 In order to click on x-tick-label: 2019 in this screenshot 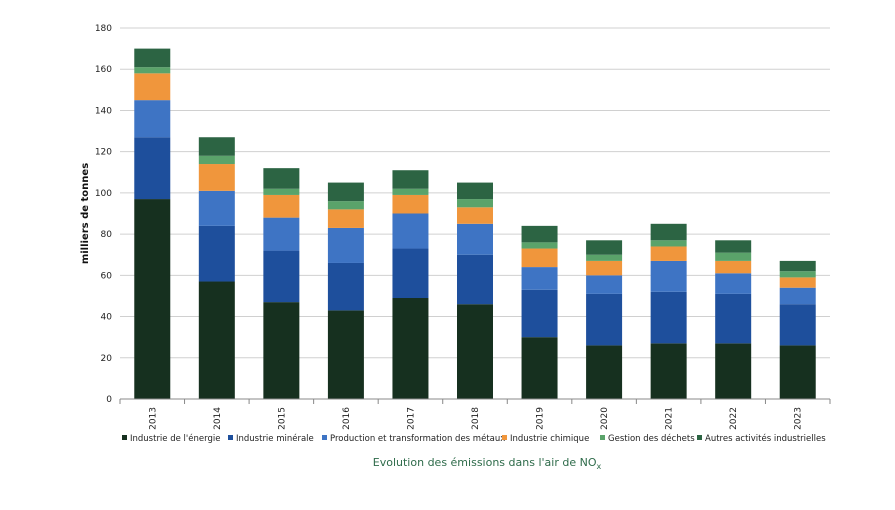, I will do `click(541, 418)`.